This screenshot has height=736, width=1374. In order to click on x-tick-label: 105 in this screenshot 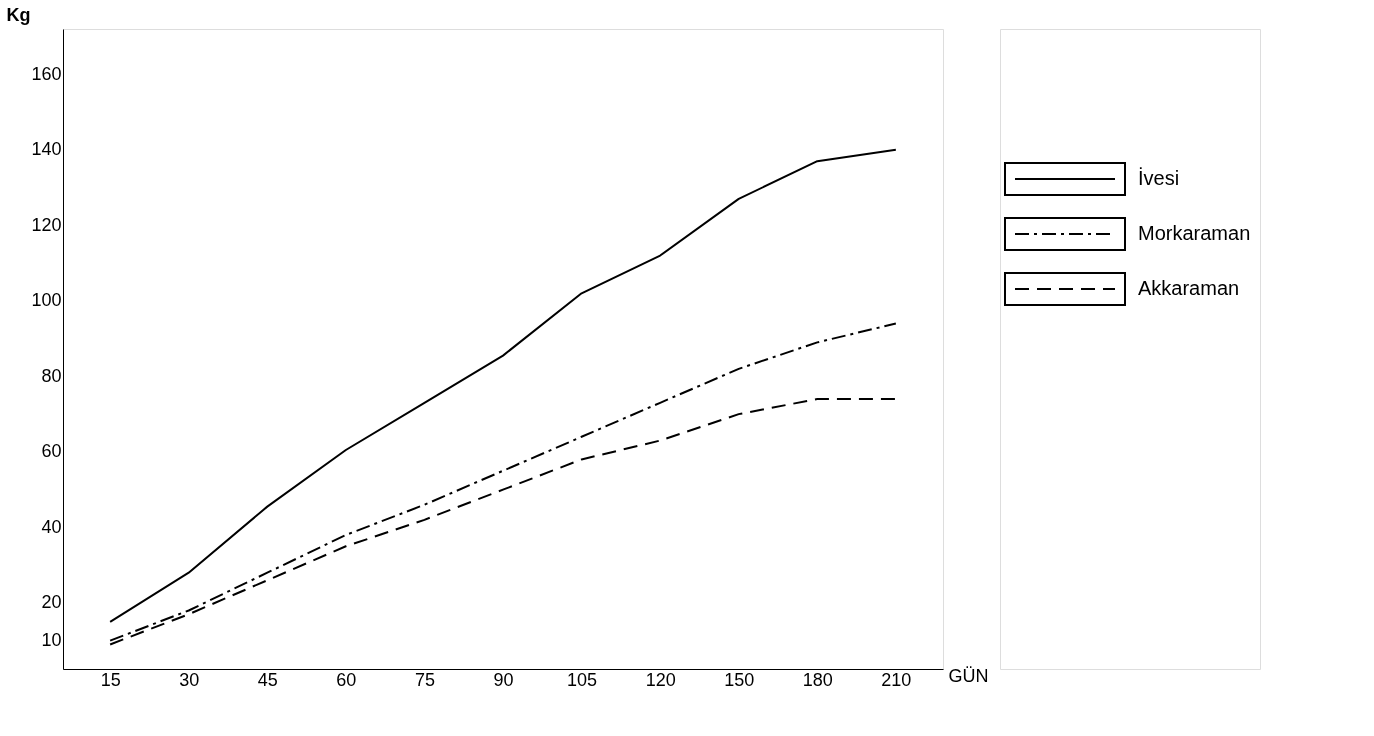, I will do `click(582, 679)`.